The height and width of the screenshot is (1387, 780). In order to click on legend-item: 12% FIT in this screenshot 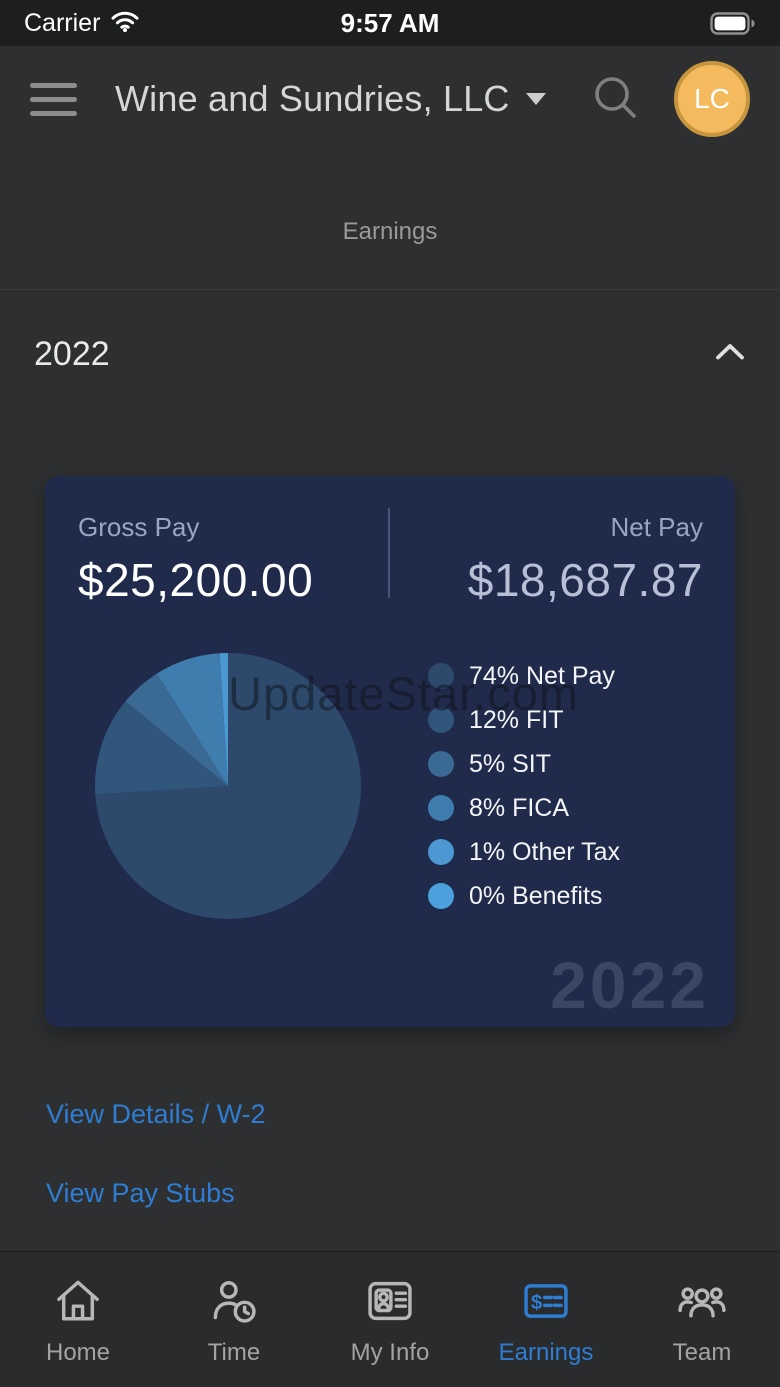, I will do `click(524, 720)`.